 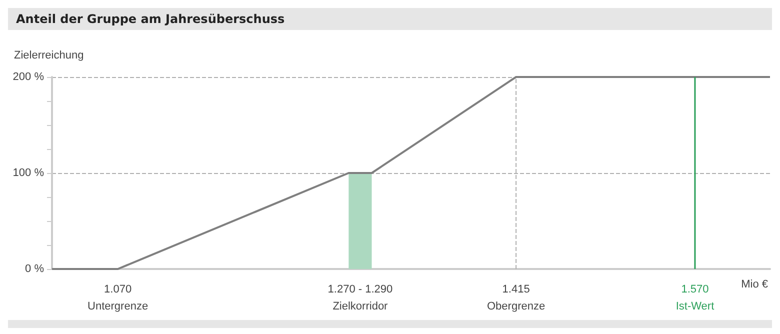 What do you see at coordinates (28, 173) in the screenshot?
I see `y-tick-label: 100 %` at bounding box center [28, 173].